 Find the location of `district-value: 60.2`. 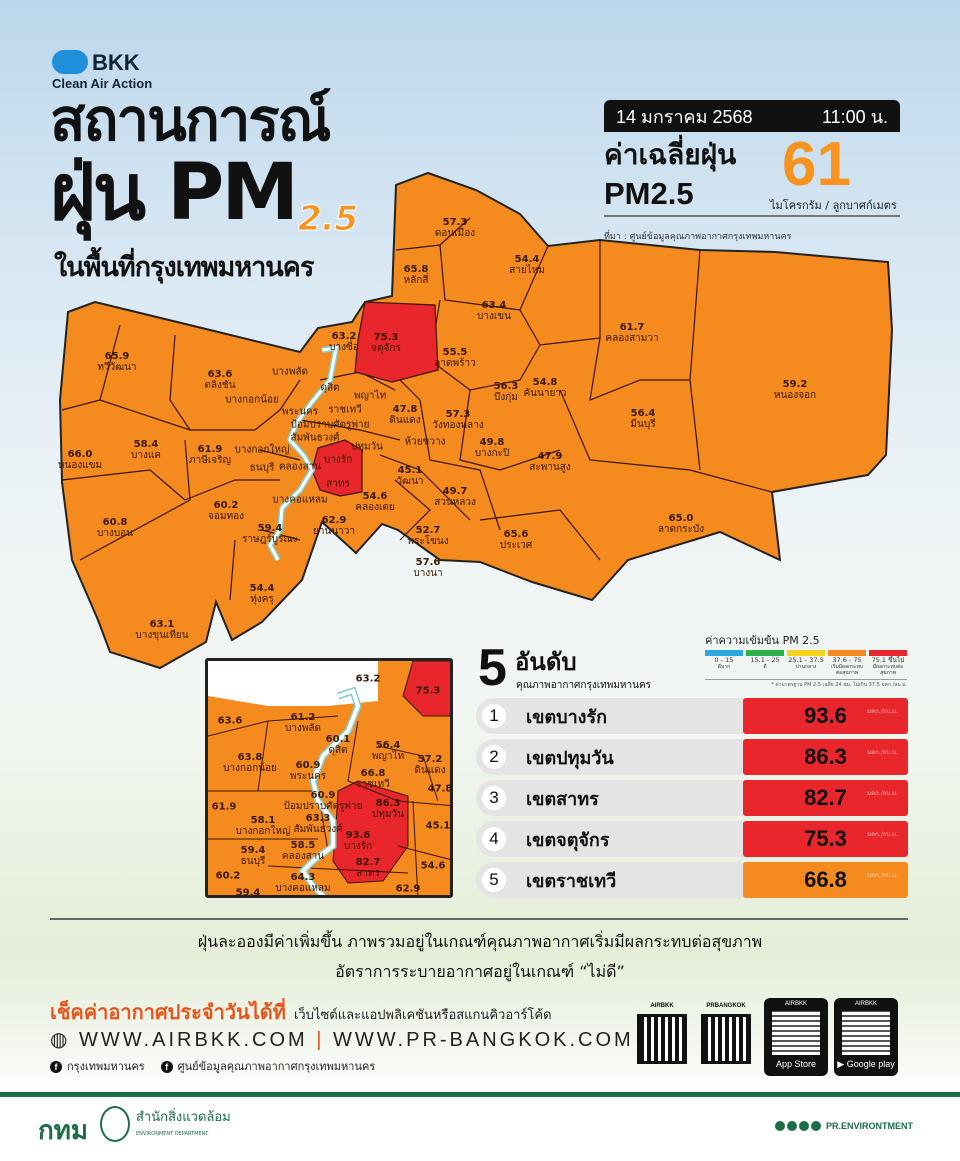

district-value: 60.2 is located at coordinates (226, 505).